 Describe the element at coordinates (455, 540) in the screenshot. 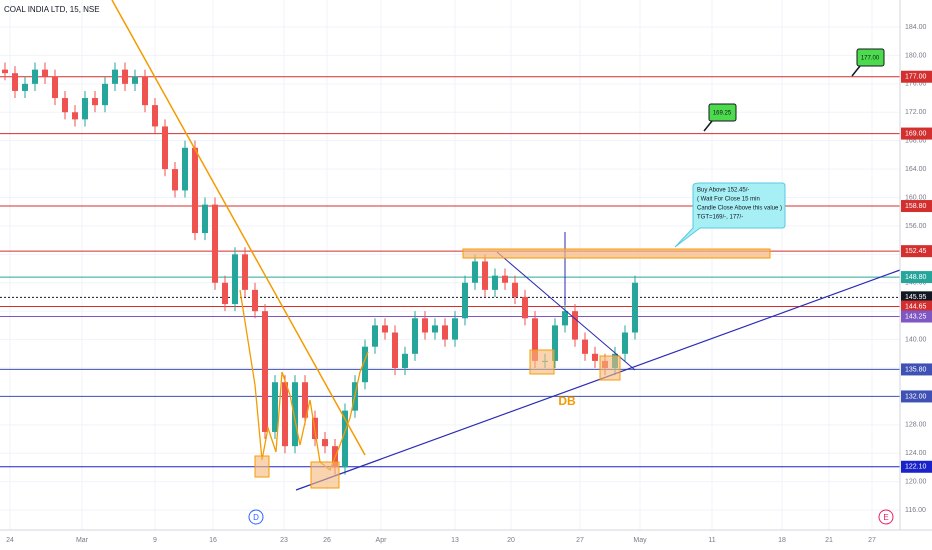

I see `x-tick-label: 13` at that location.